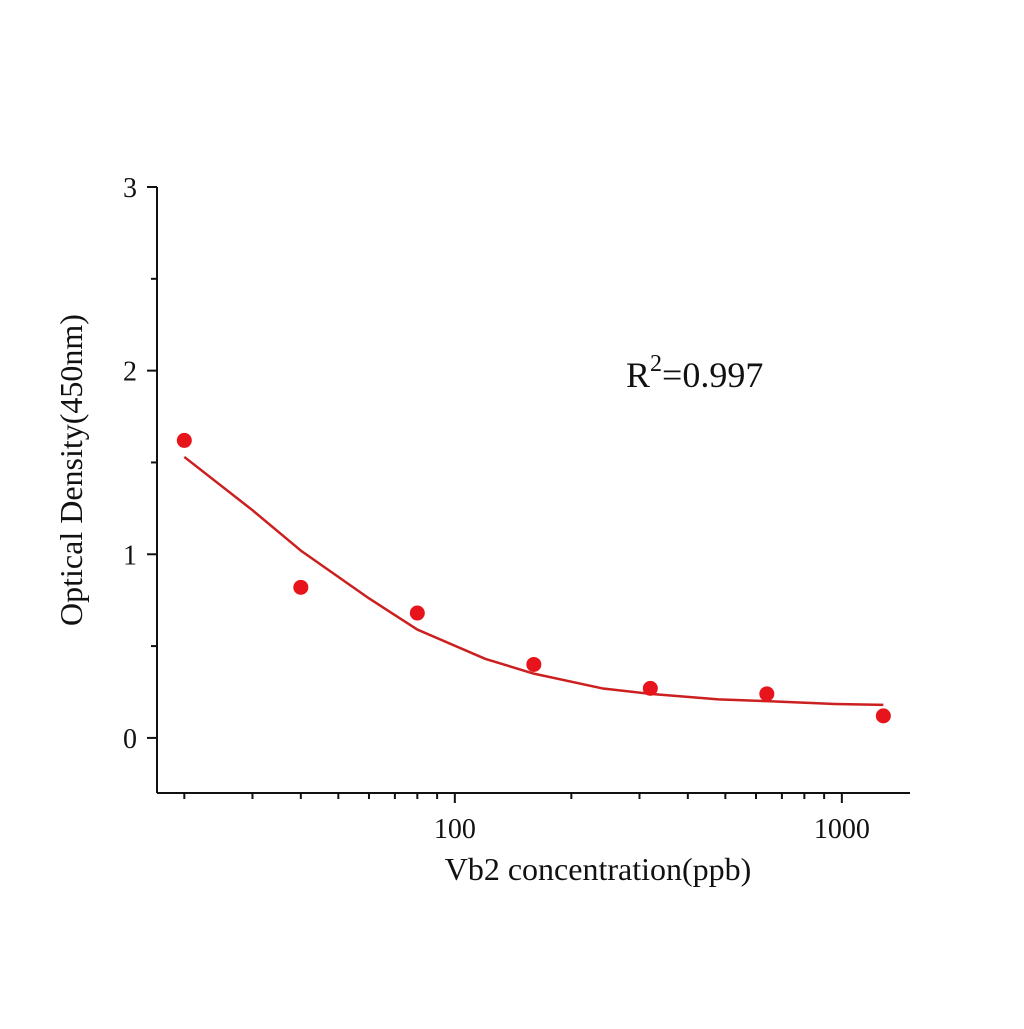 The height and width of the screenshot is (1029, 1024). I want to click on r-squared-superscript: 2, so click(656, 364).